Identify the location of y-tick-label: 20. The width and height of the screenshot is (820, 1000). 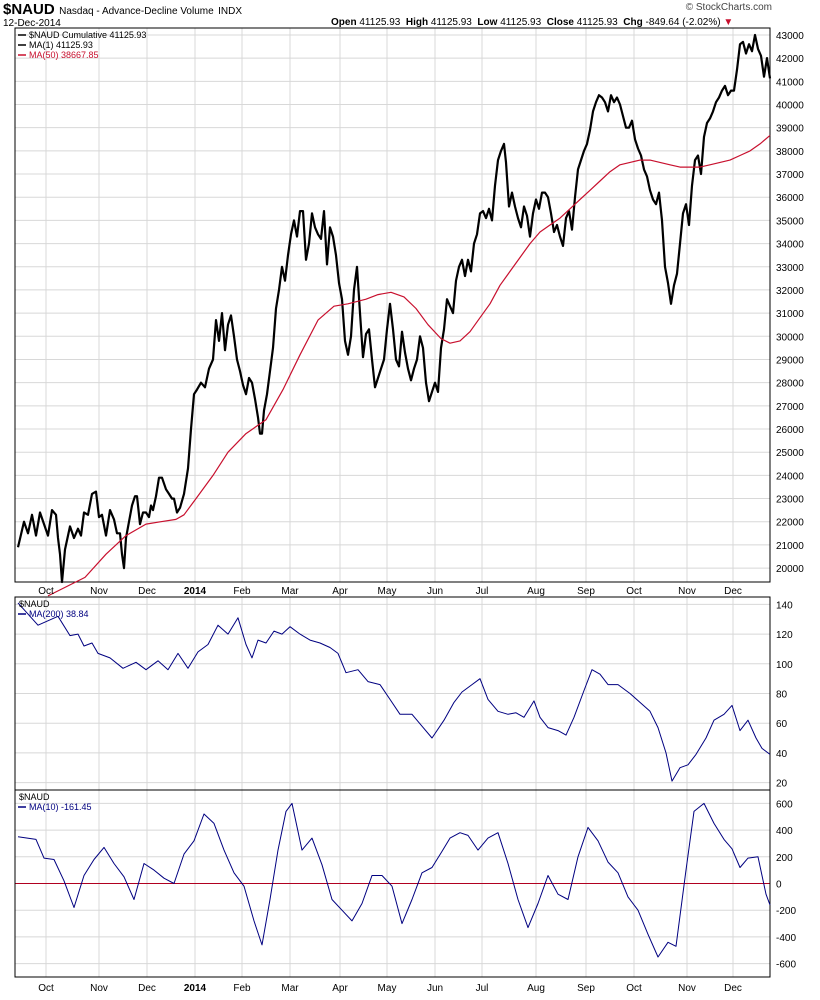
(782, 784).